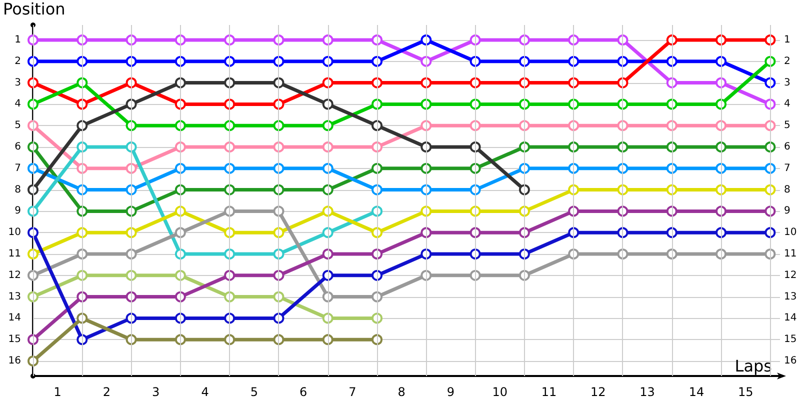 The width and height of the screenshot is (800, 400). Describe the element at coordinates (14, 254) in the screenshot. I see `y-tick-label: 11` at that location.